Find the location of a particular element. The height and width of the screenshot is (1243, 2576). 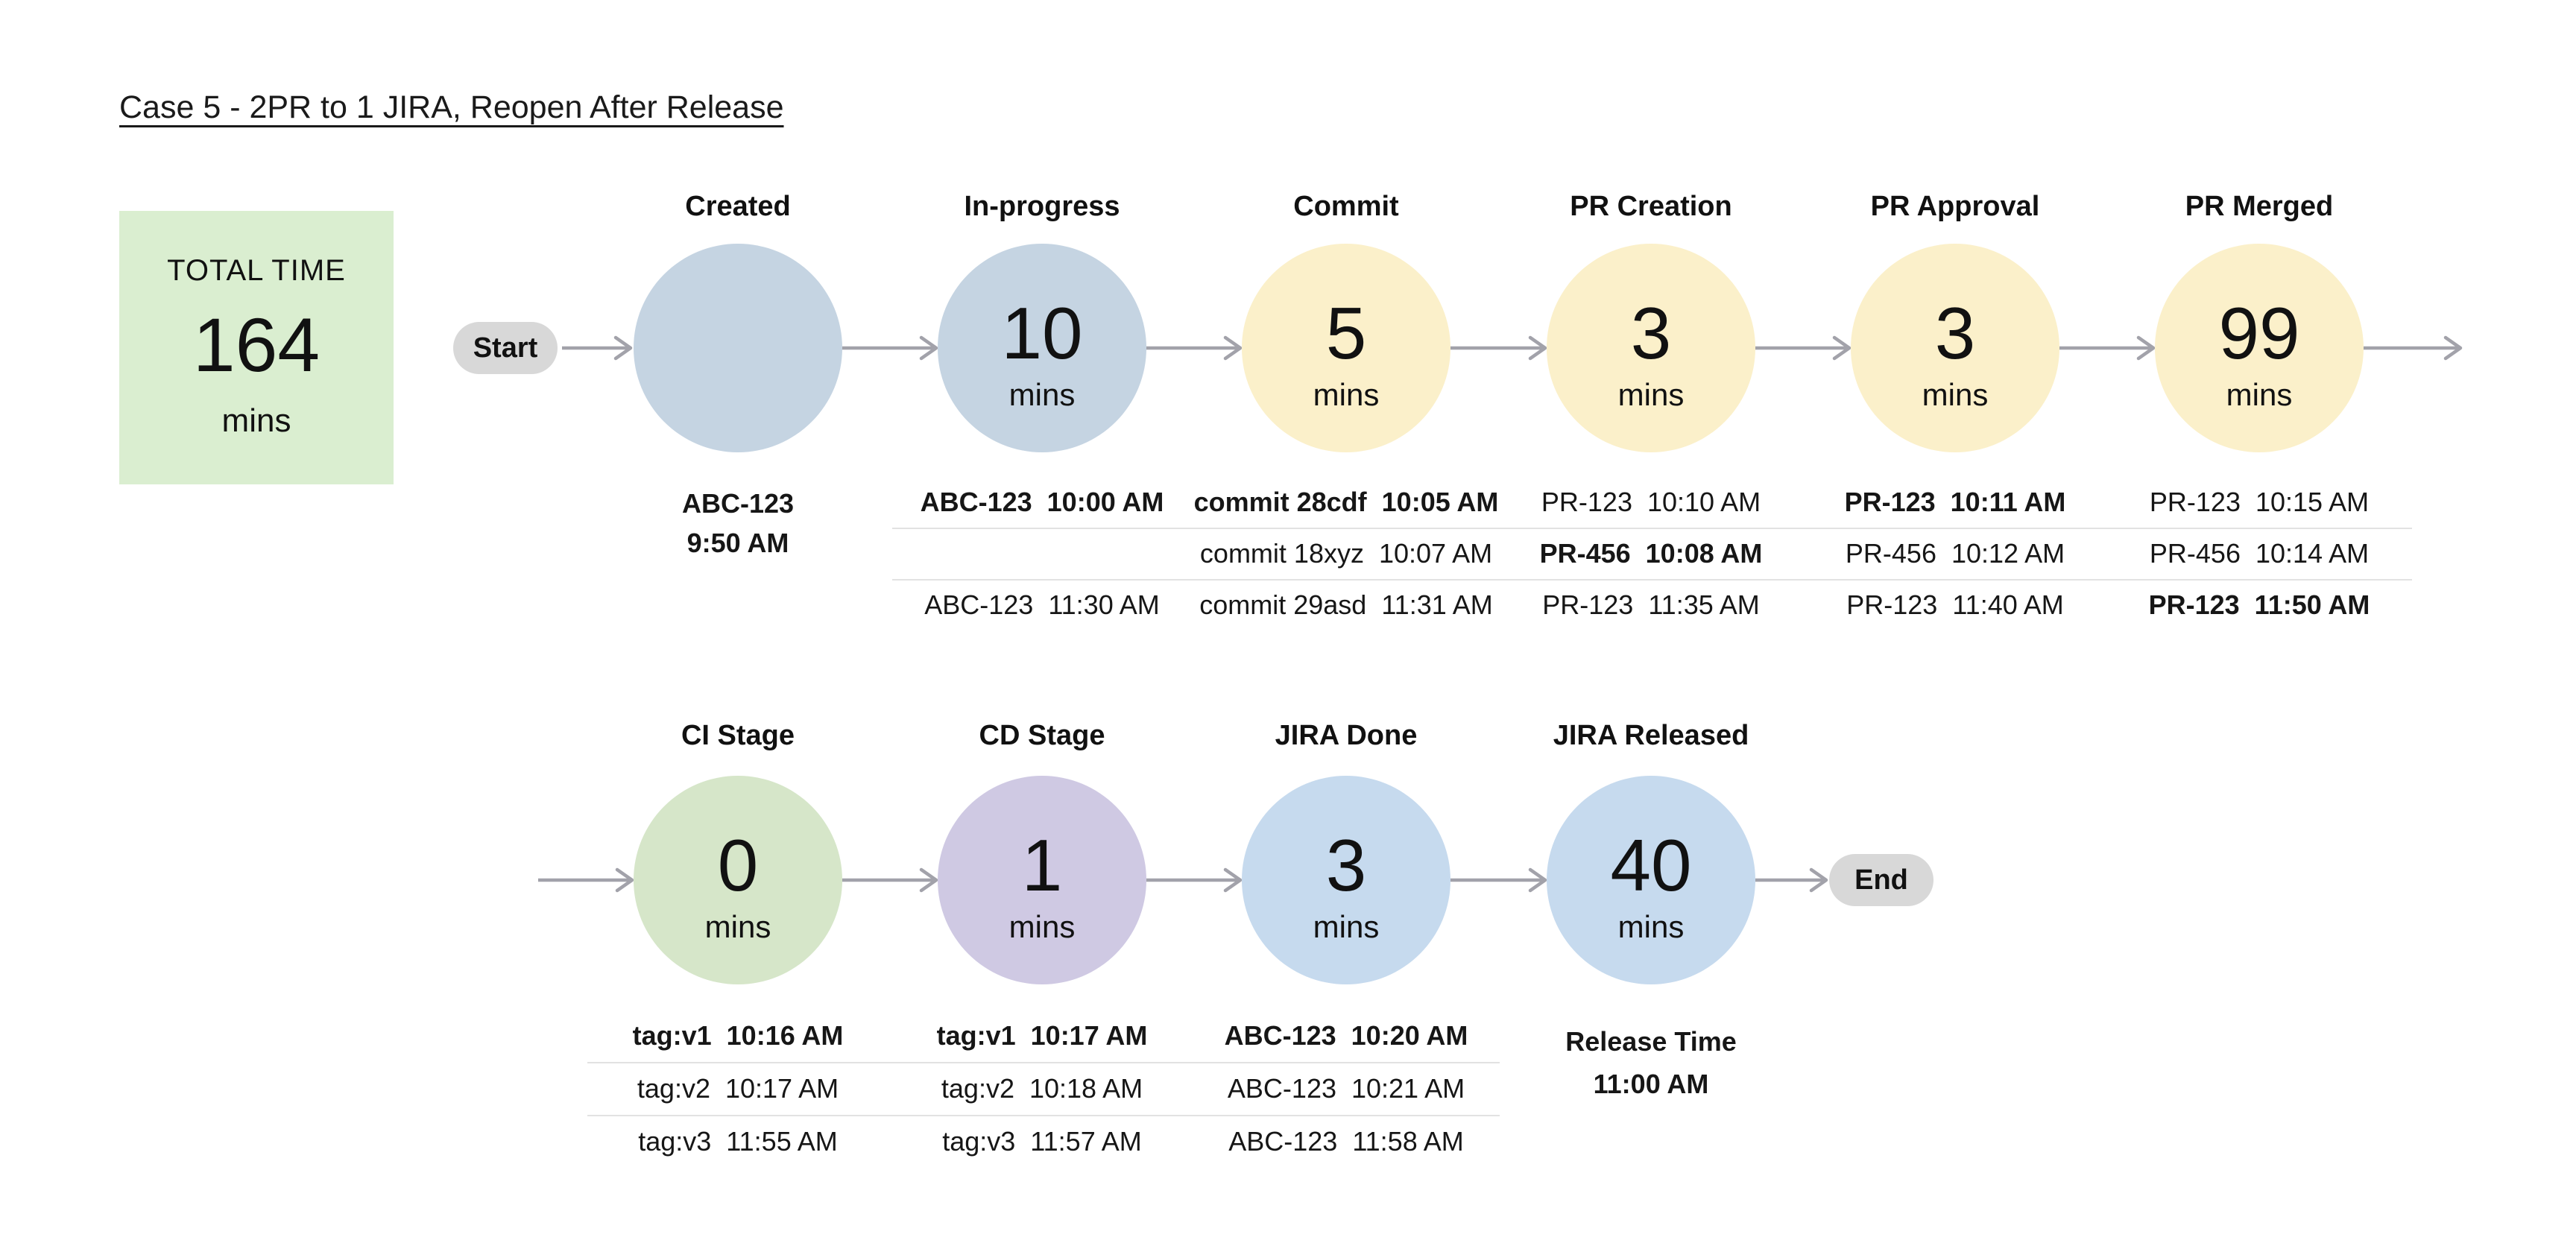

event-row: tag:v2 10:18 AM is located at coordinates (1042, 1088).